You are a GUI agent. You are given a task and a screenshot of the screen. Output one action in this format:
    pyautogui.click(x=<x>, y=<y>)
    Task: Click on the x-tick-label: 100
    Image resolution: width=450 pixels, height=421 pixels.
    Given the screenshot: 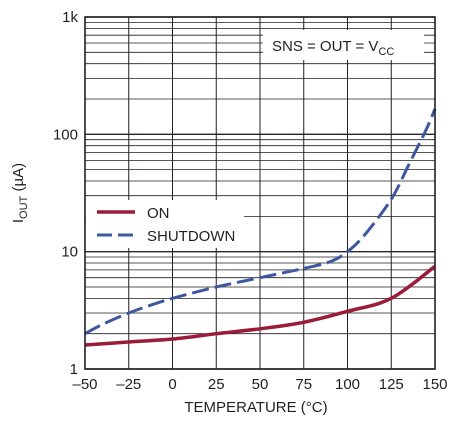 What is the action you would take?
    pyautogui.click(x=347, y=384)
    